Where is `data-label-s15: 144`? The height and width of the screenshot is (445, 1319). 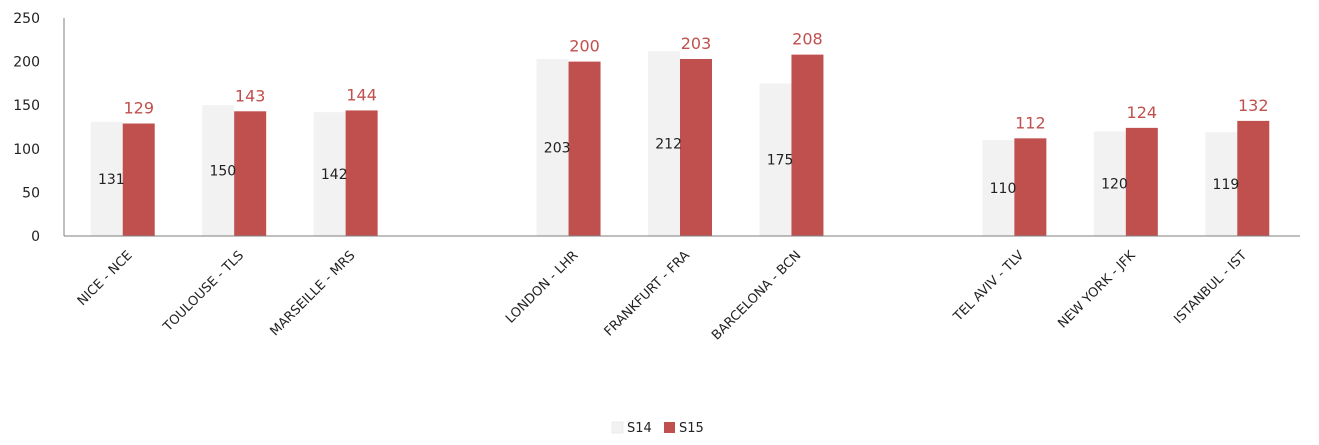 data-label-s15: 144 is located at coordinates (361, 94).